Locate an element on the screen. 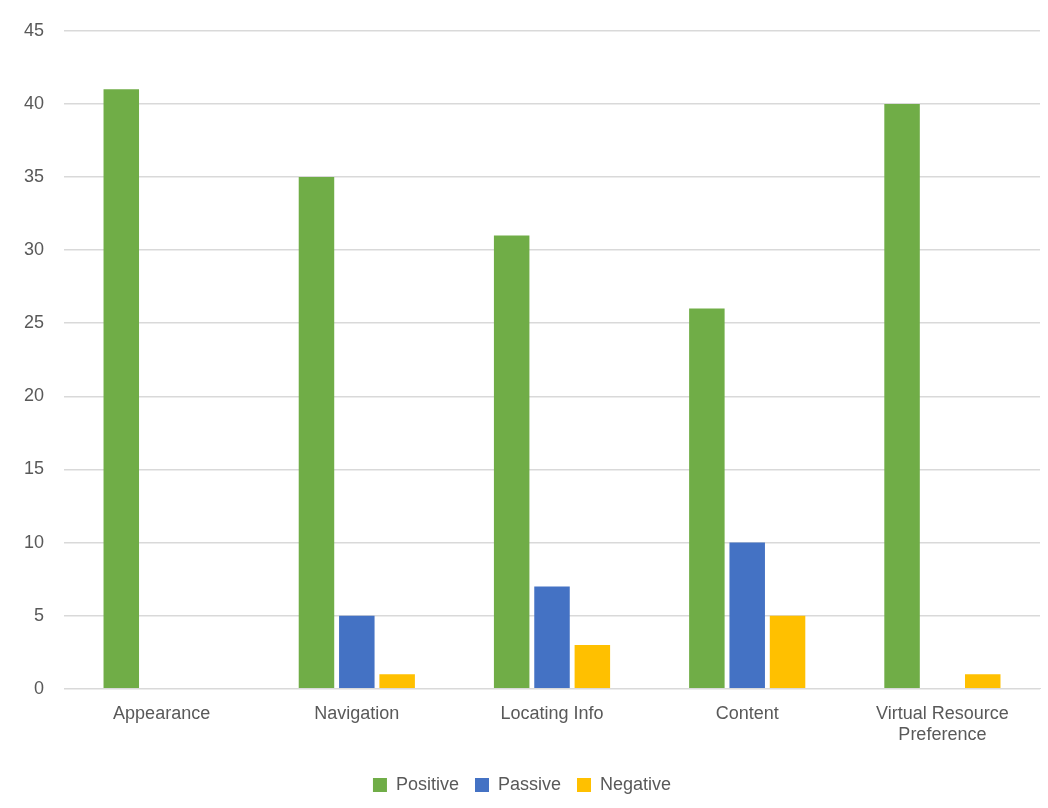  legend-label: Positive is located at coordinates (427, 783).